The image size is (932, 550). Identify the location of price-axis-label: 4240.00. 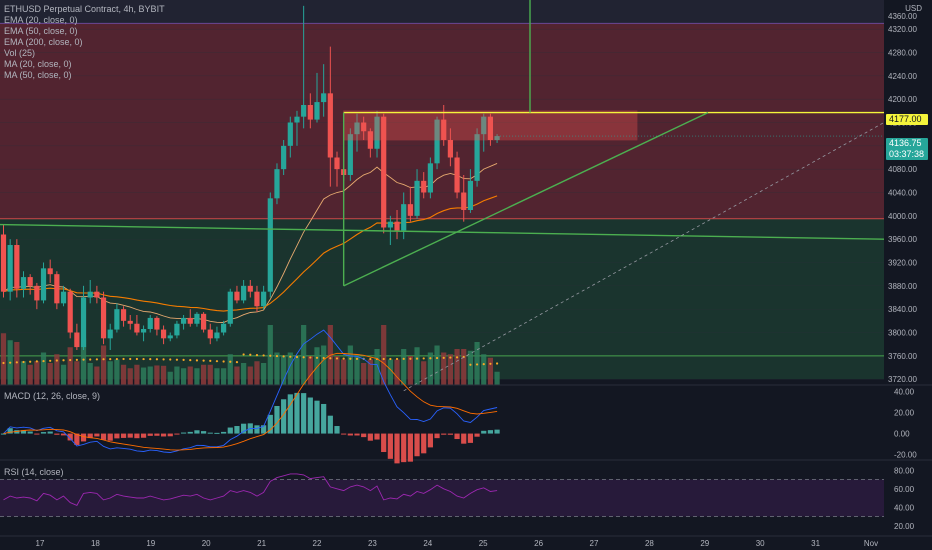
(902, 76).